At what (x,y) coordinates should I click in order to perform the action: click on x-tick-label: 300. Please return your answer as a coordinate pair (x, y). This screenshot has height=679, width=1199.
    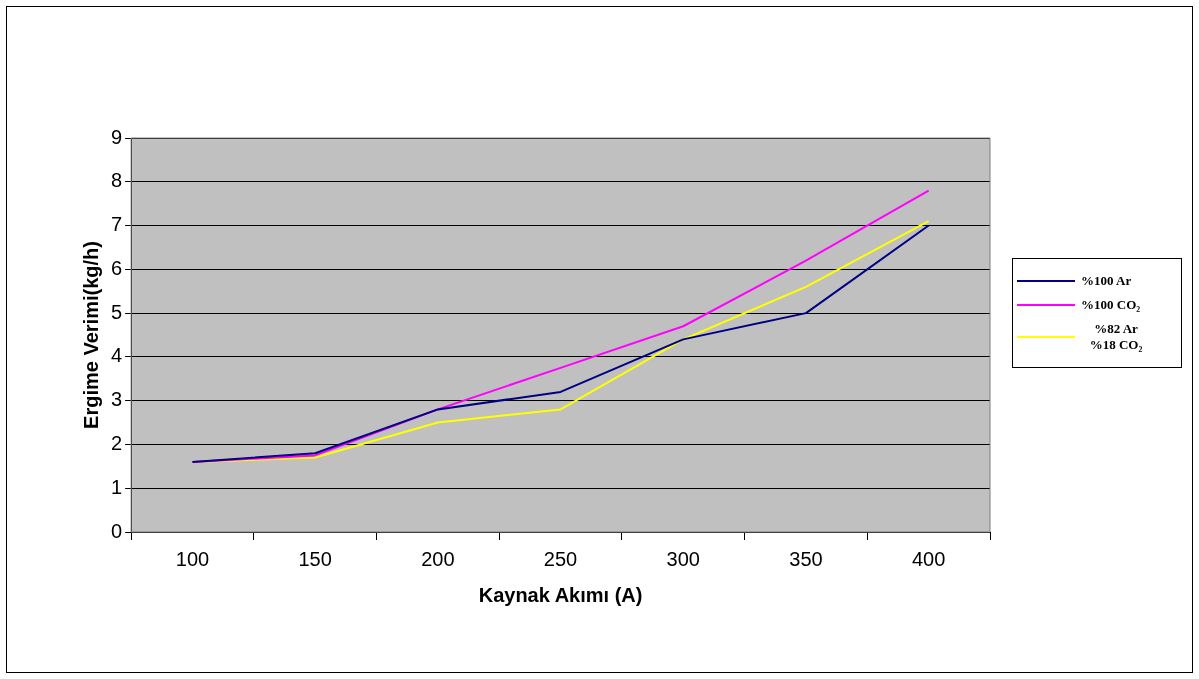
    Looking at the image, I should click on (683, 558).